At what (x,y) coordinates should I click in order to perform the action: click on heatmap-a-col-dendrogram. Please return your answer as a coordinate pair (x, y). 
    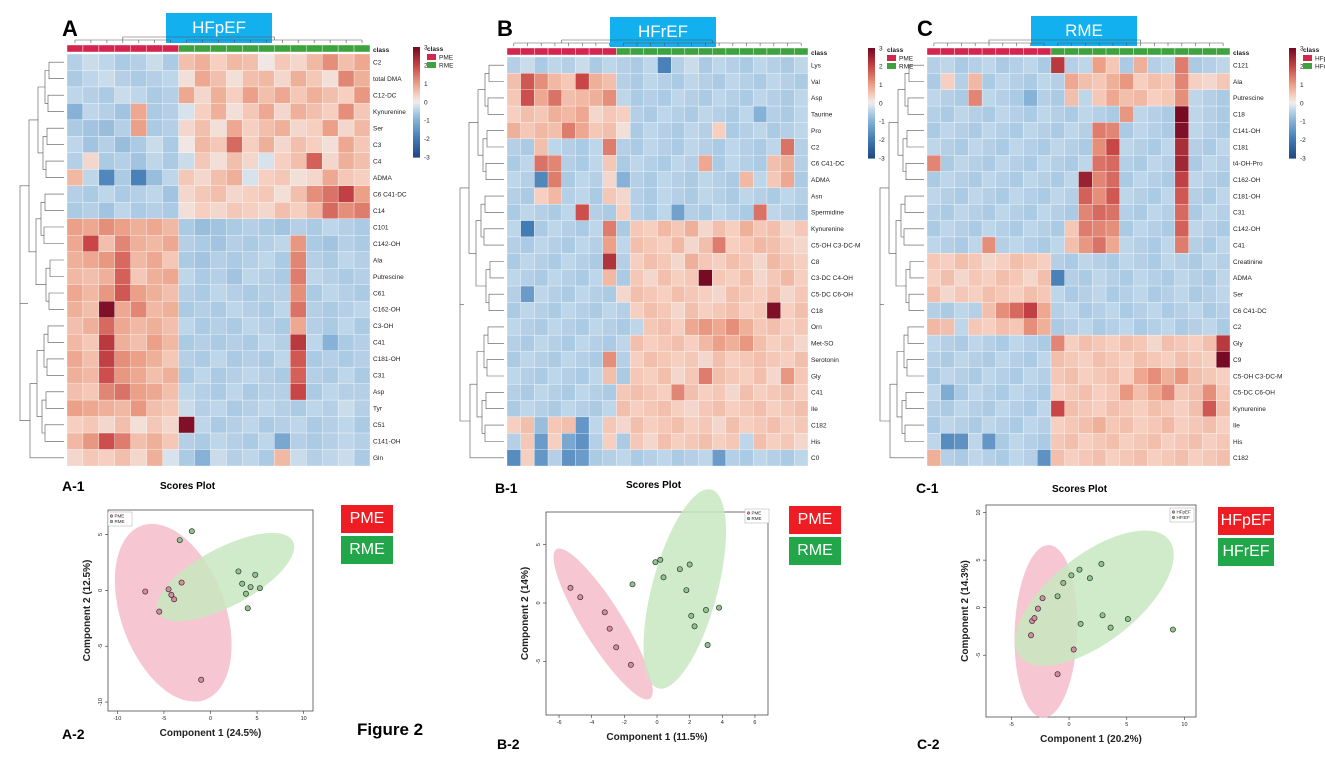
    Looking at the image, I should click on (218, 39).